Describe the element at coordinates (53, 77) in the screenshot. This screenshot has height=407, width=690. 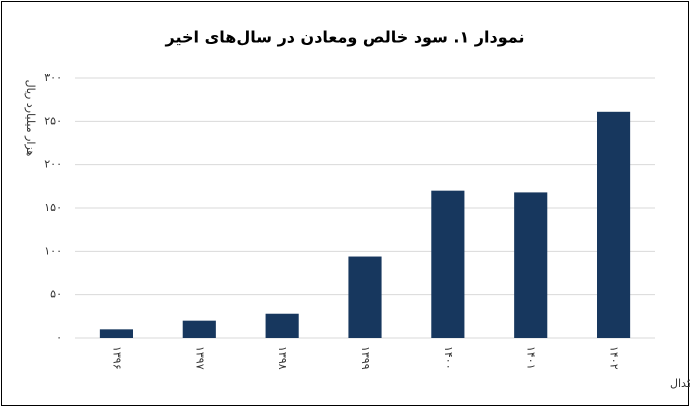
I see `y-tick-label: ۳۰۰` at that location.